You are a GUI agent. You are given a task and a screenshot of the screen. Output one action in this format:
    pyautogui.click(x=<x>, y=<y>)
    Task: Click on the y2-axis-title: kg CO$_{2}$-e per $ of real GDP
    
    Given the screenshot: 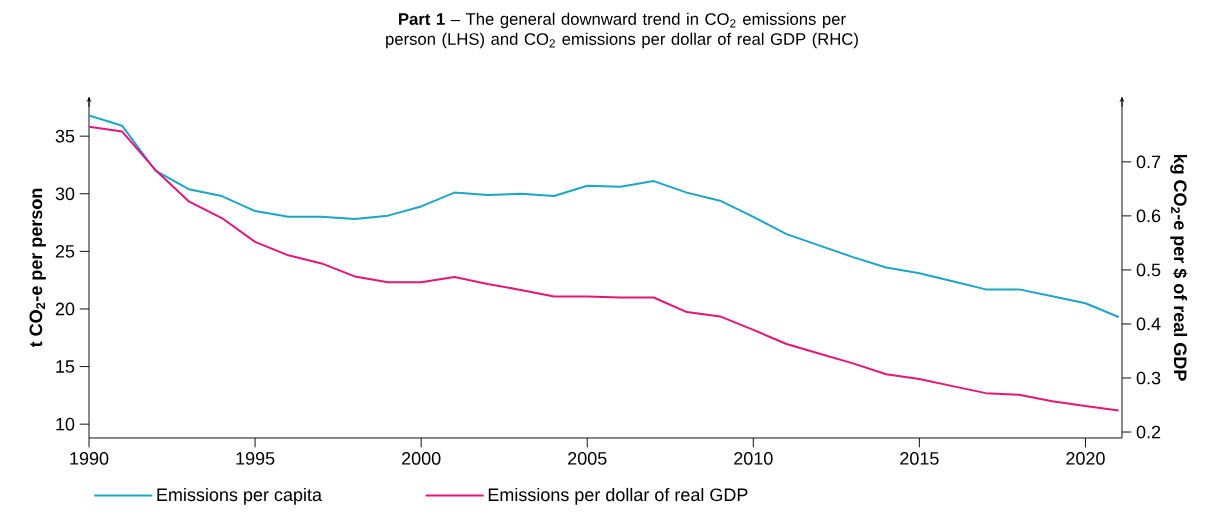 What is the action you would take?
    pyautogui.click(x=1179, y=267)
    